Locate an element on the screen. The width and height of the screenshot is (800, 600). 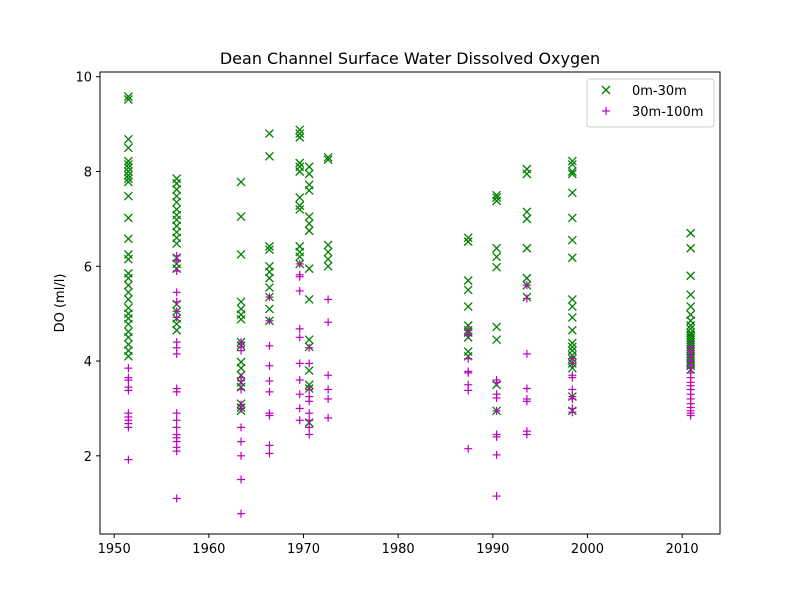
legend-marker-30m-100m is located at coordinates (606, 111).